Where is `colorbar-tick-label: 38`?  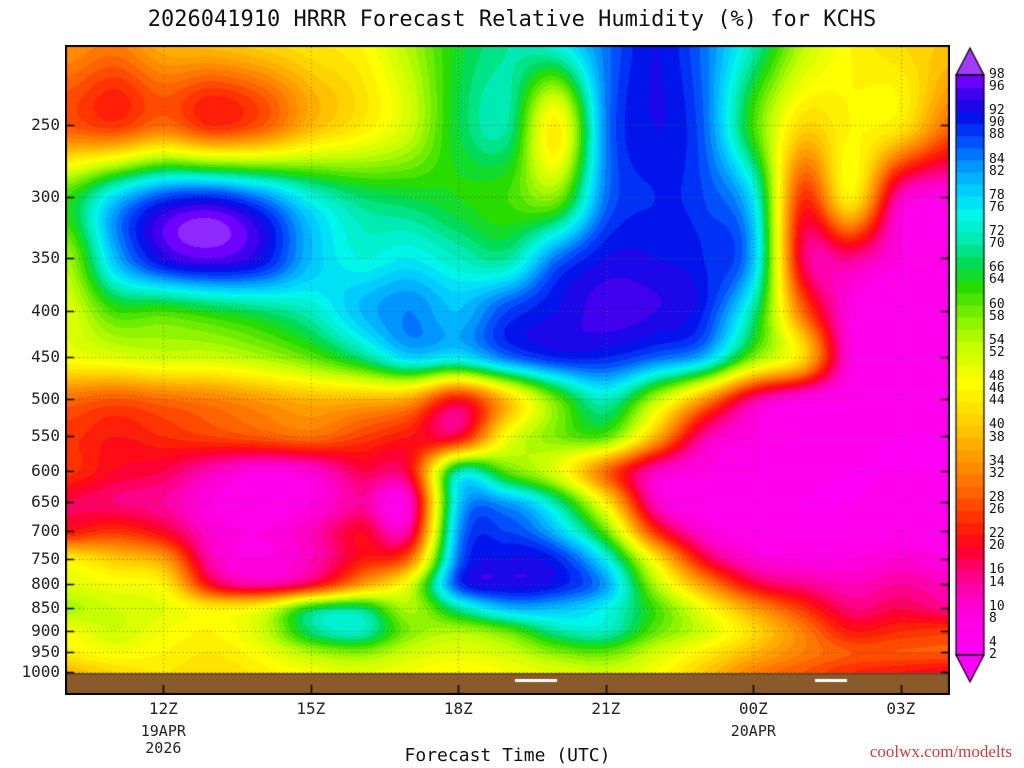 colorbar-tick-label: 38 is located at coordinates (997, 437).